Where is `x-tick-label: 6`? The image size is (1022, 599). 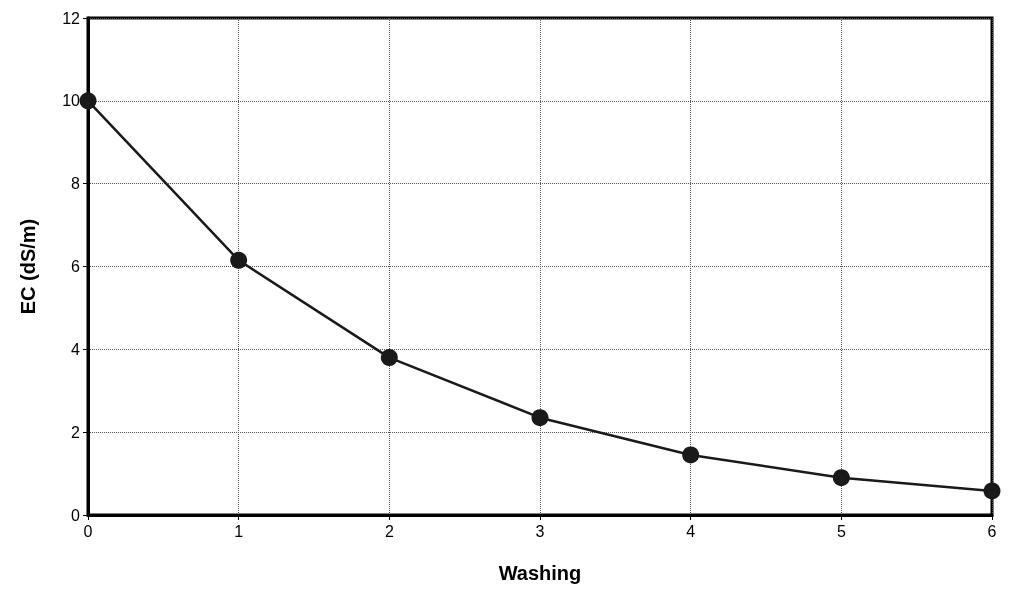
x-tick-label: 6 is located at coordinates (992, 531).